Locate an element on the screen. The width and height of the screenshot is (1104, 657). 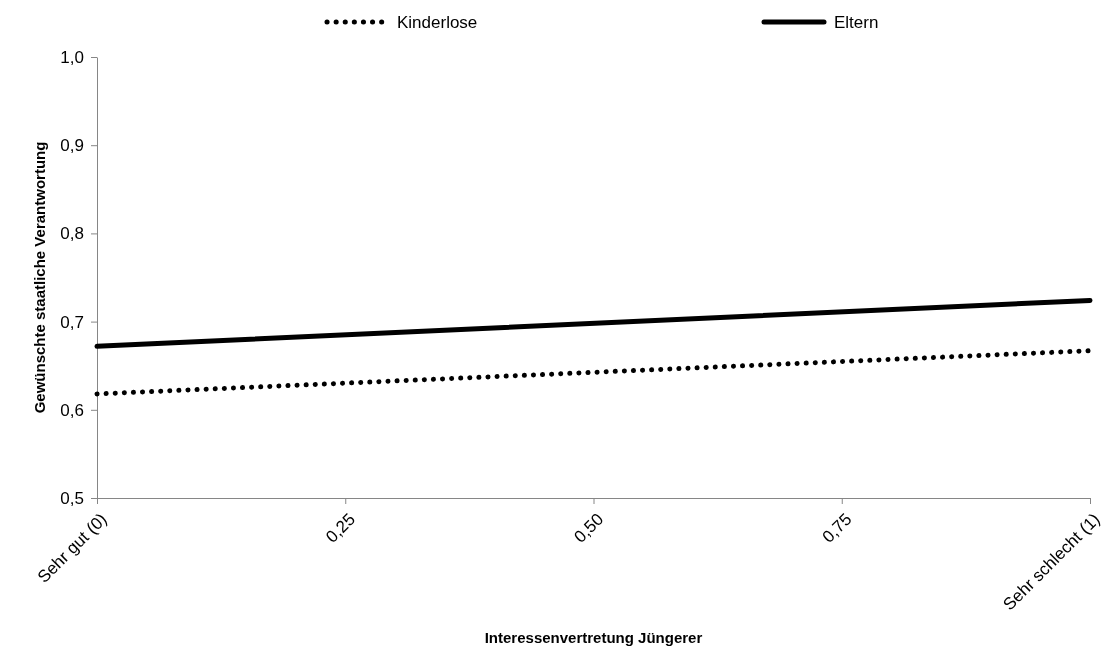
y-tick-label: 0,7 is located at coordinates (72, 322).